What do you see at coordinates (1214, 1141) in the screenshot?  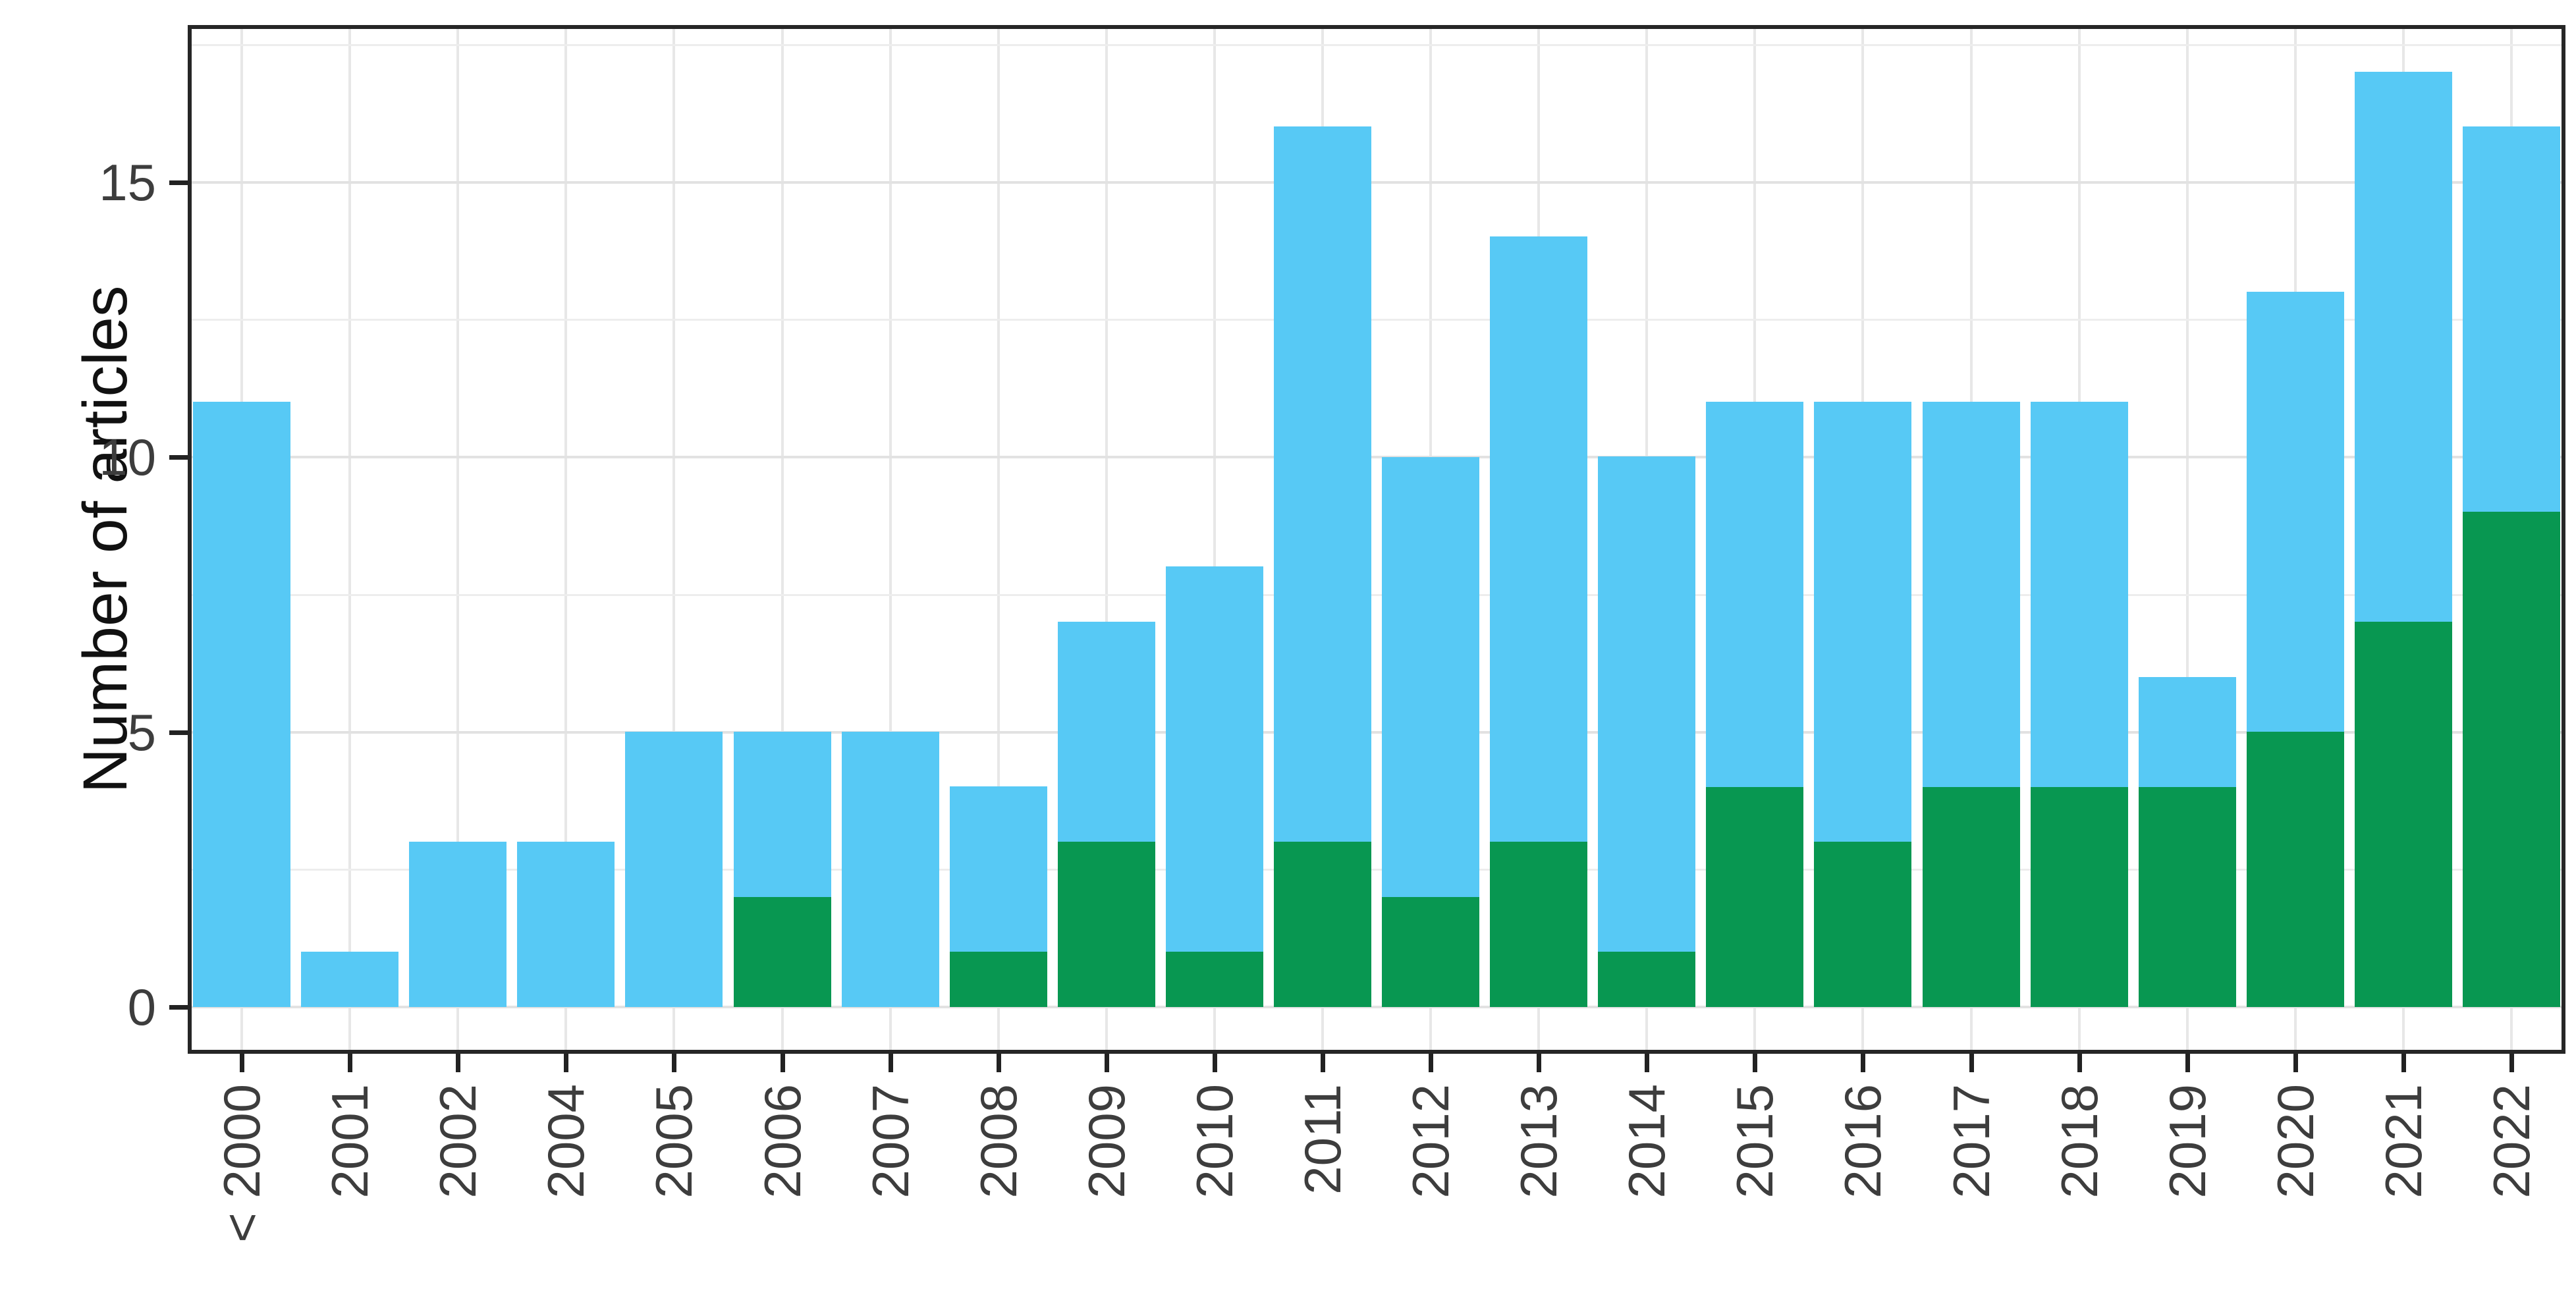 I see `x-tick-label: 2010` at bounding box center [1214, 1141].